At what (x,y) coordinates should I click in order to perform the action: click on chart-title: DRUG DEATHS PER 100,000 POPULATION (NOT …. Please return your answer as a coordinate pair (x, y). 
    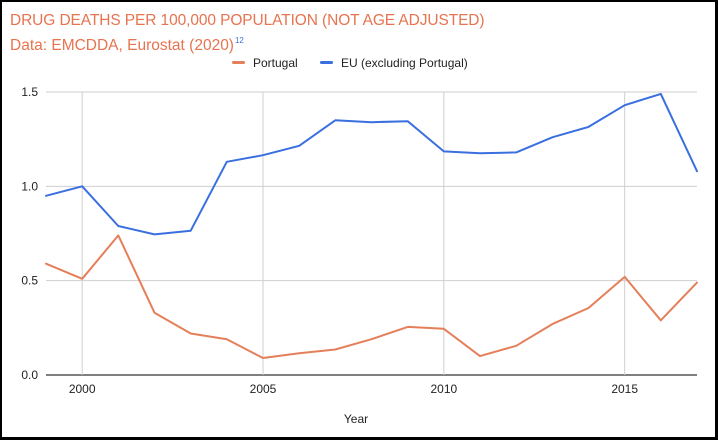
    Looking at the image, I should click on (247, 20).